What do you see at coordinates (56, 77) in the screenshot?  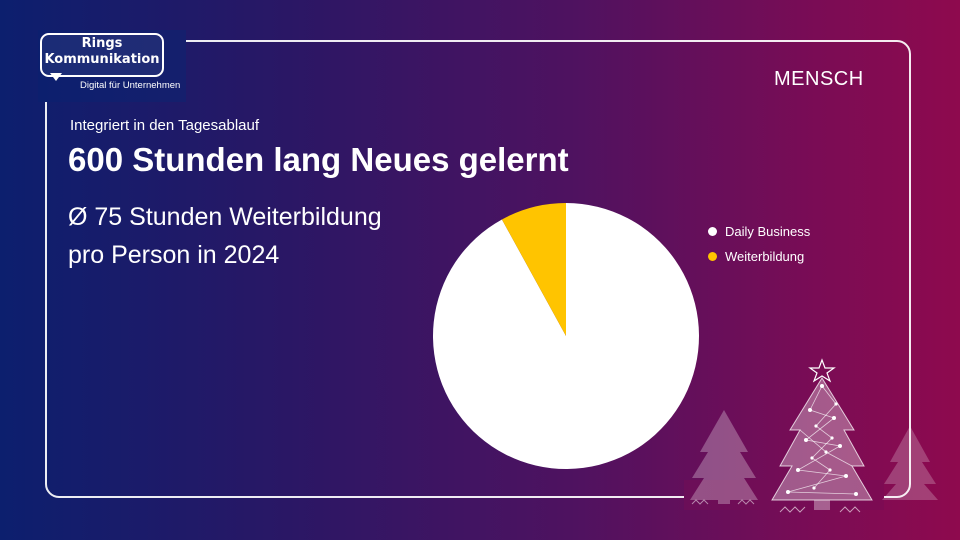 I see `logo-bubble-tail` at bounding box center [56, 77].